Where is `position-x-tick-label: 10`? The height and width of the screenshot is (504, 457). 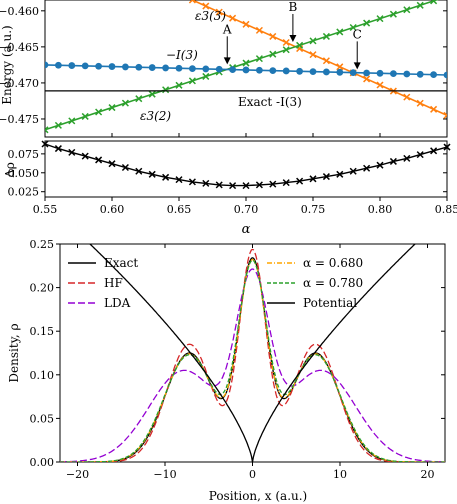
position-x-tick-label: 10 is located at coordinates (340, 474).